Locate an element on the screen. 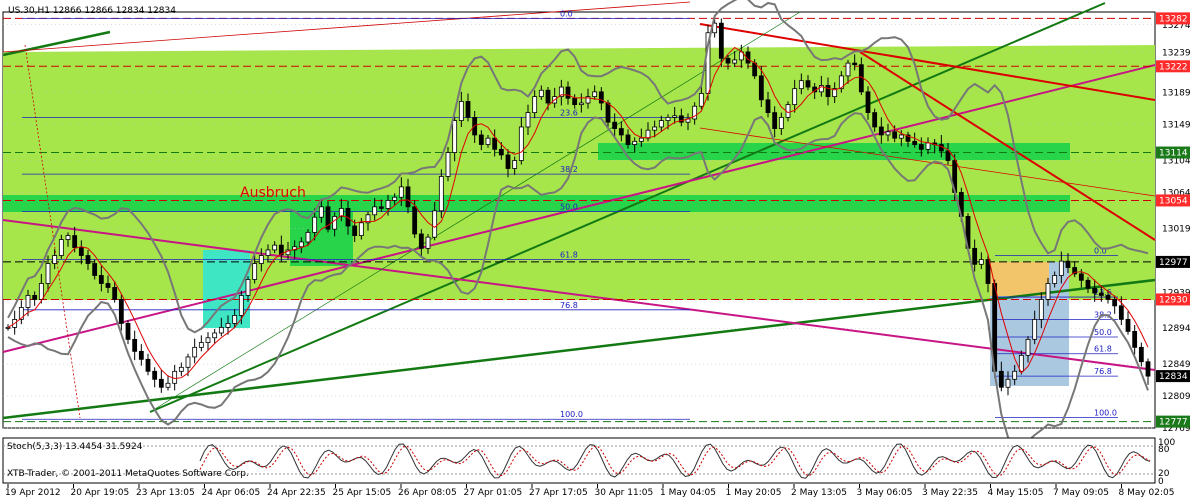  annotation-ausbruch: Ausbruch is located at coordinates (273, 193).